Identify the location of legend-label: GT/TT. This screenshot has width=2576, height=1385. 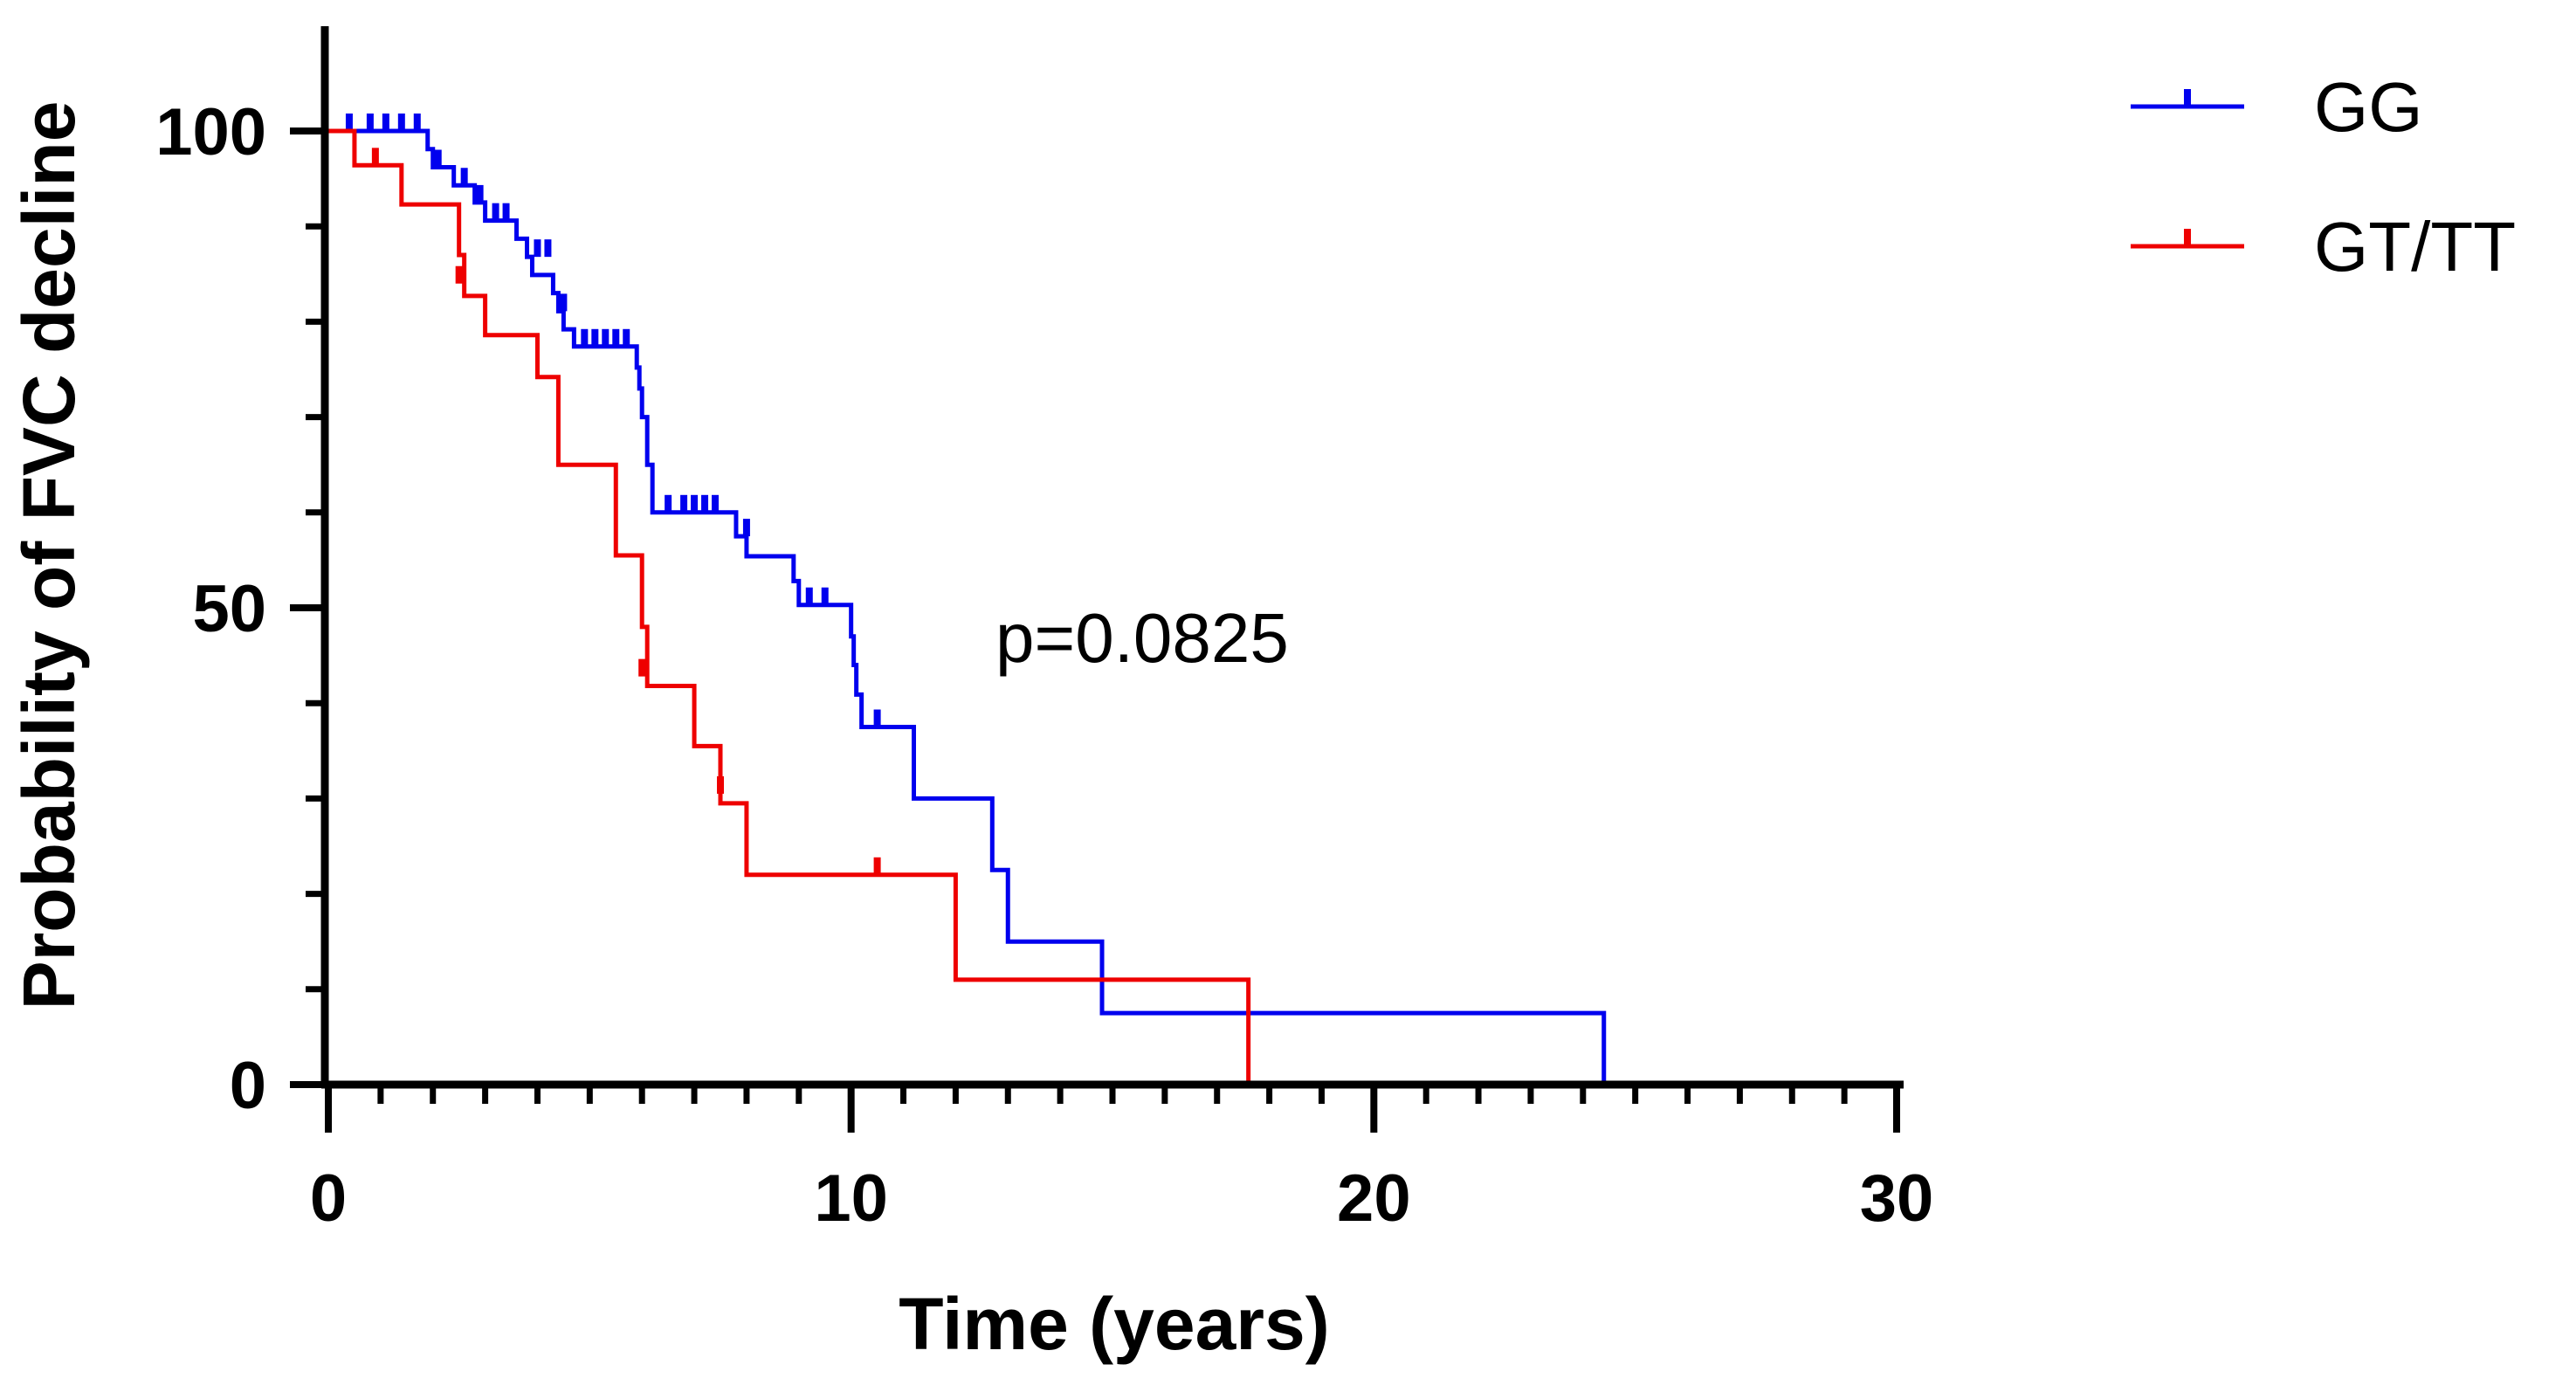
(2415, 247).